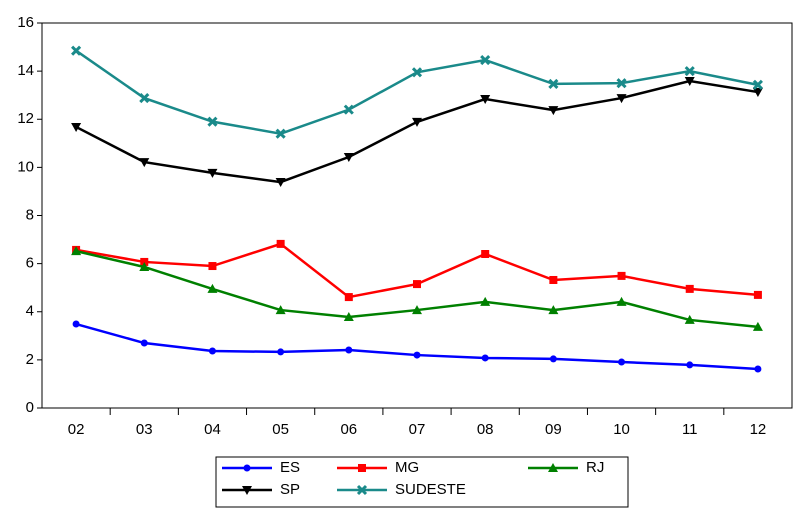 This screenshot has height=512, width=793. I want to click on legend-box, so click(422, 482).